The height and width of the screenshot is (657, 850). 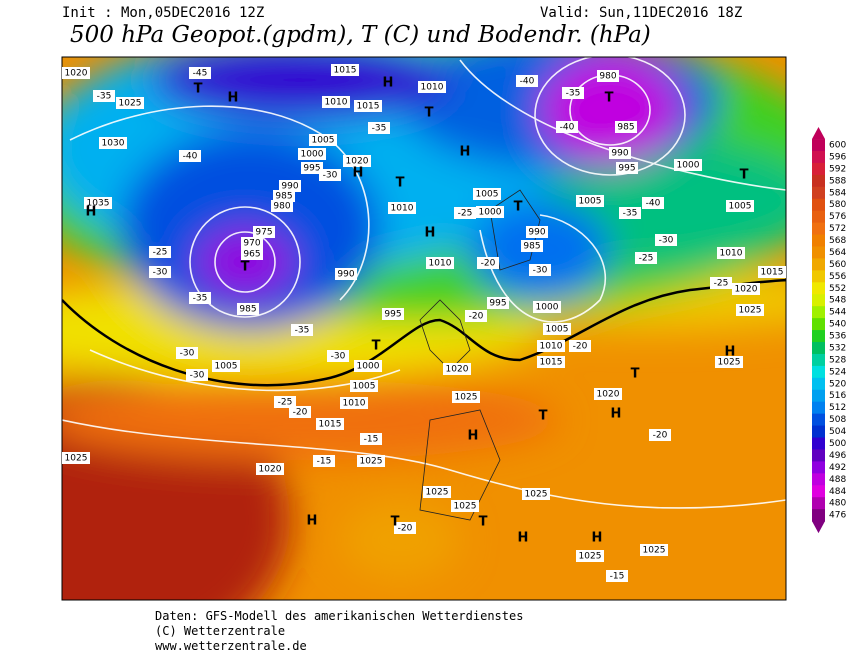 What do you see at coordinates (837, 456) in the screenshot?
I see `legend-label: 496` at bounding box center [837, 456].